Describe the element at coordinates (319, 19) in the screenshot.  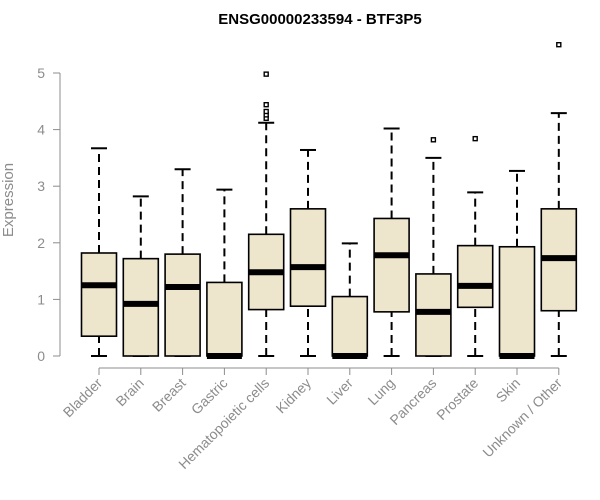
I see `chart-title: ENSG00000233594 - BTF3P5` at that location.